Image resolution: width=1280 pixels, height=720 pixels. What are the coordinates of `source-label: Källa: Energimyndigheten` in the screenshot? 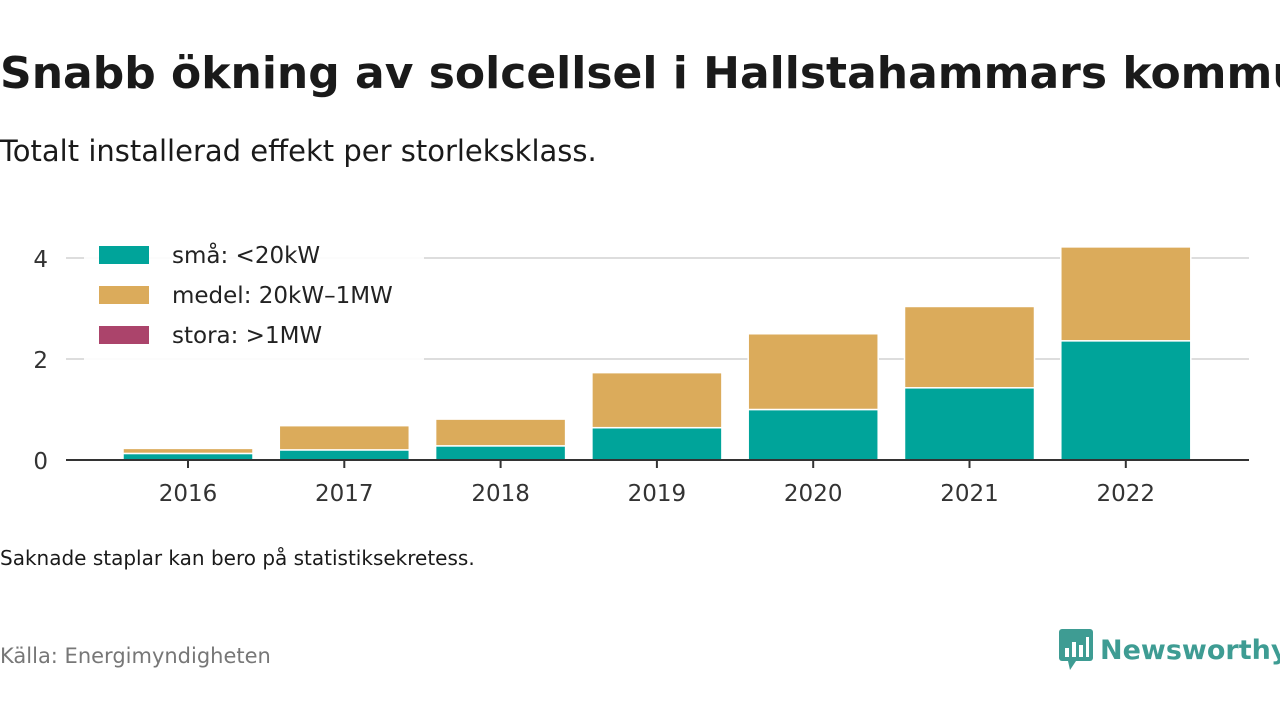 It's located at (135, 656).